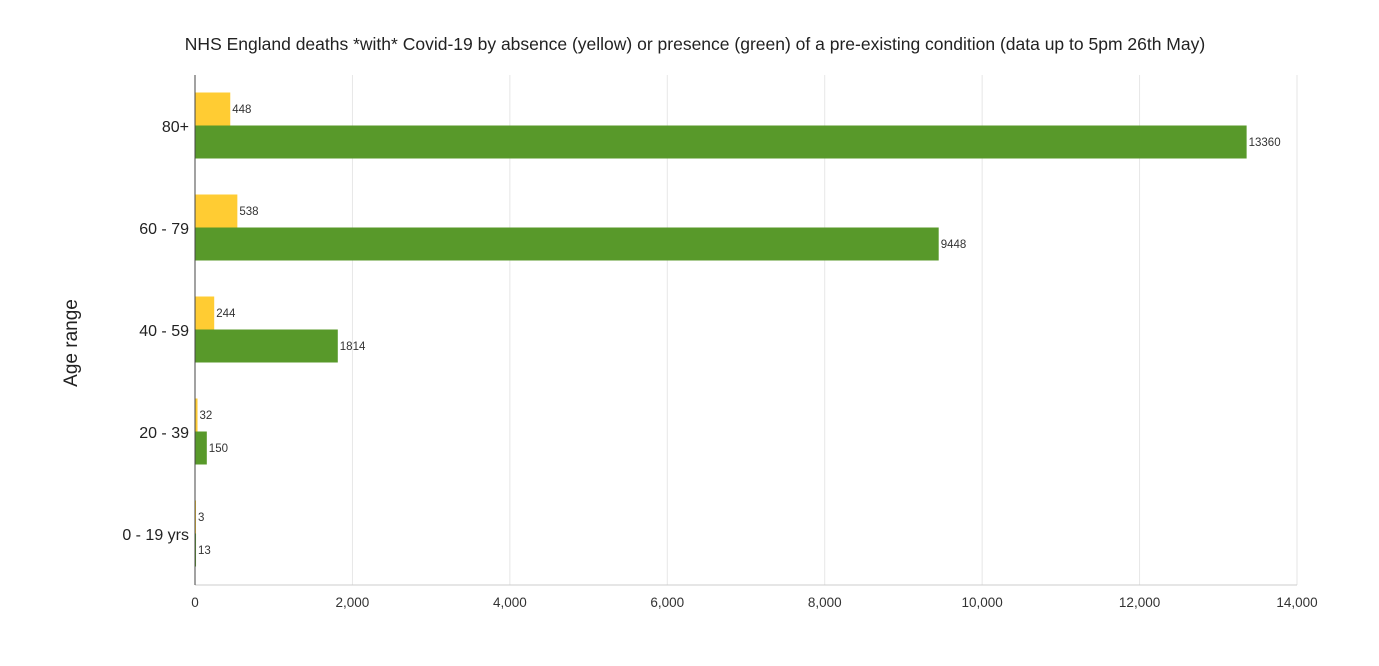 The width and height of the screenshot is (1379, 666). I want to click on y-category-label: 40 - 59, so click(164, 331).